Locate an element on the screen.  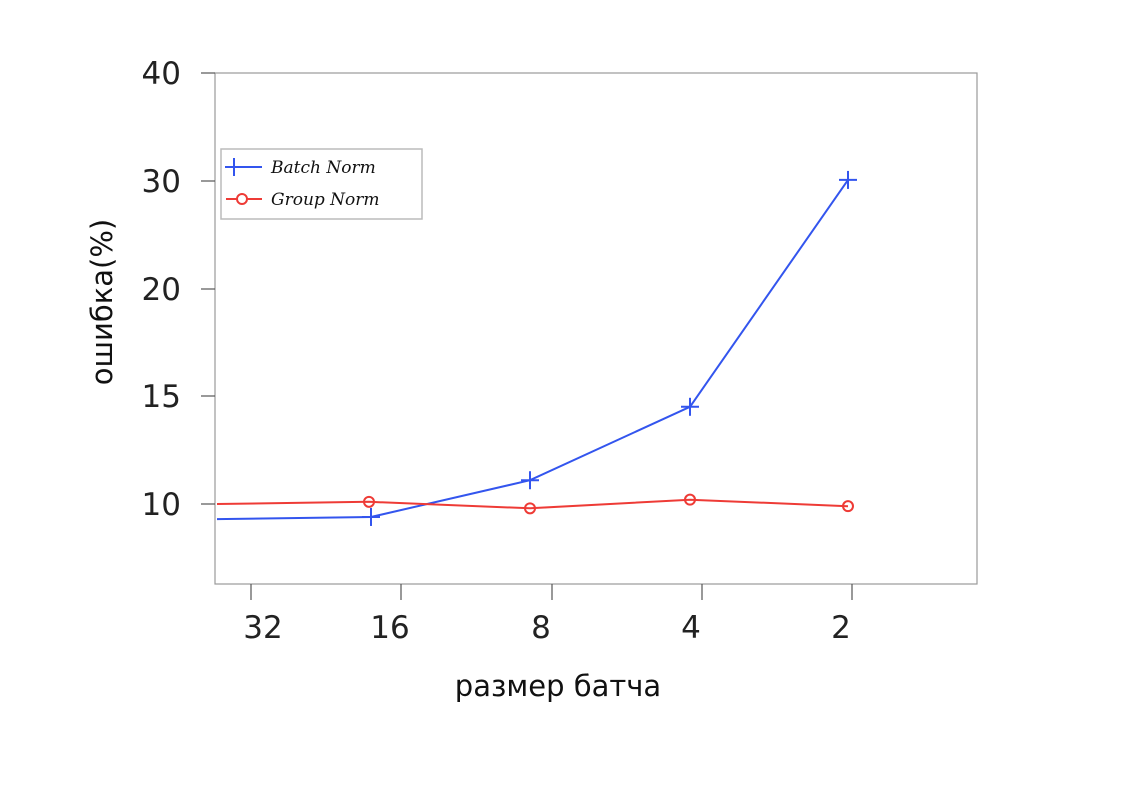
y-tick-label: 20 is located at coordinates (161, 290).